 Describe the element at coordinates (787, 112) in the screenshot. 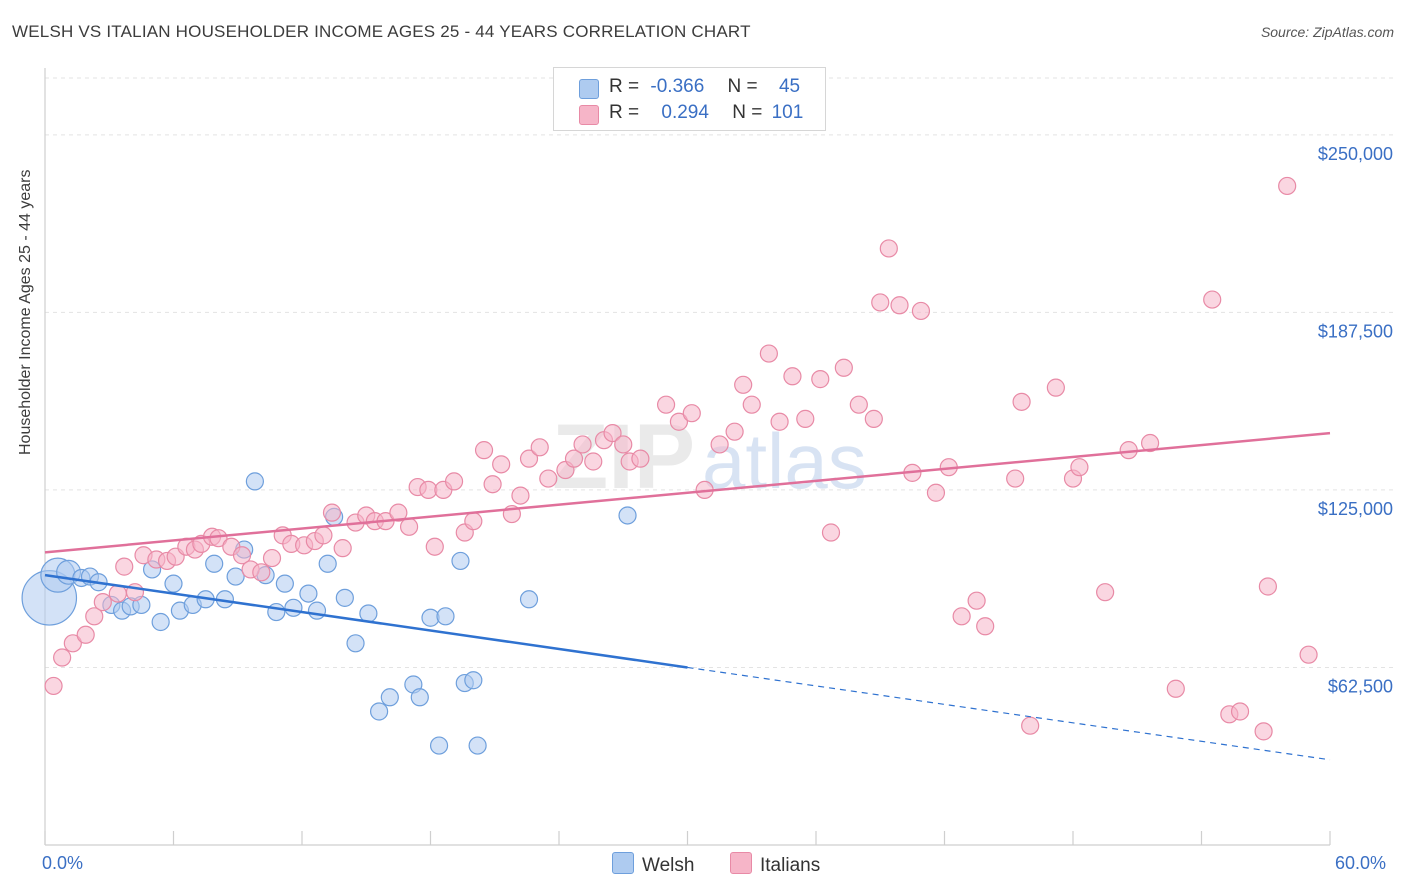

I see `legend-n-value-italians: 101` at that location.